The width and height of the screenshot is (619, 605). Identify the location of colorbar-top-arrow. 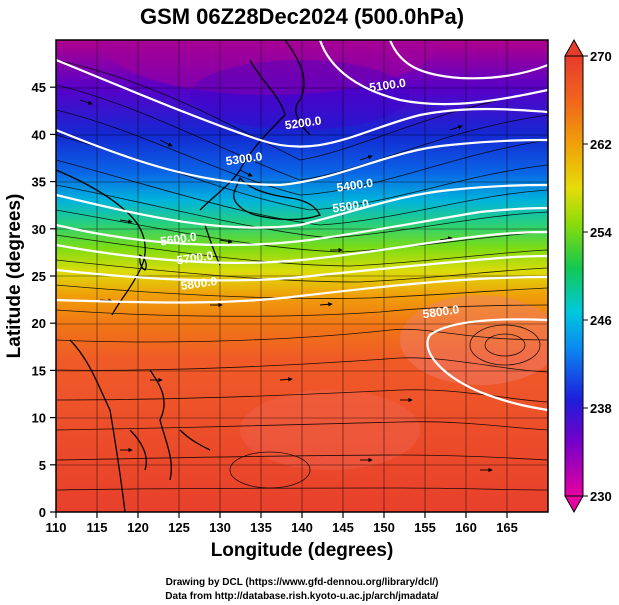
(574, 47).